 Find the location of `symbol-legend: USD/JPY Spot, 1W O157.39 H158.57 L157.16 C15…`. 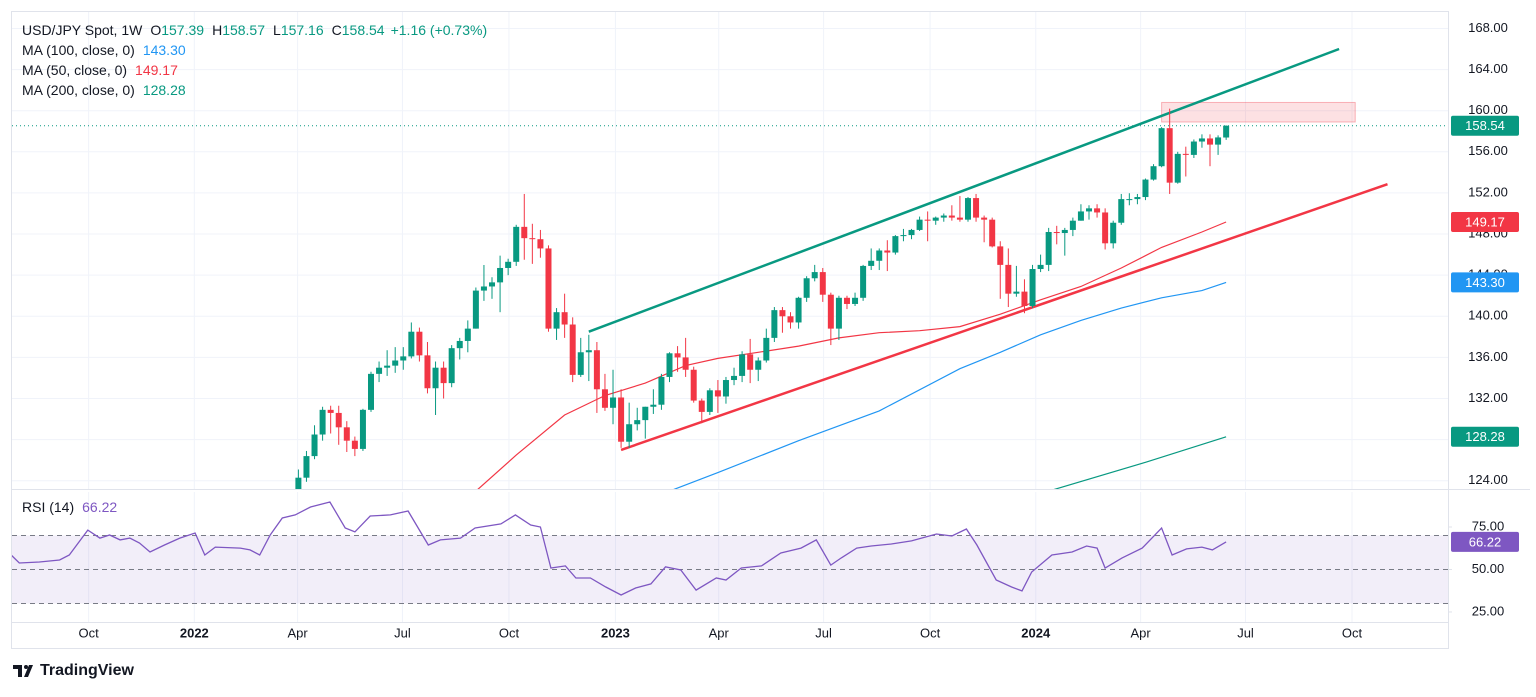

symbol-legend: USD/JPY Spot, 1W O157.39 H158.57 L157.16 C15… is located at coordinates (254, 30).